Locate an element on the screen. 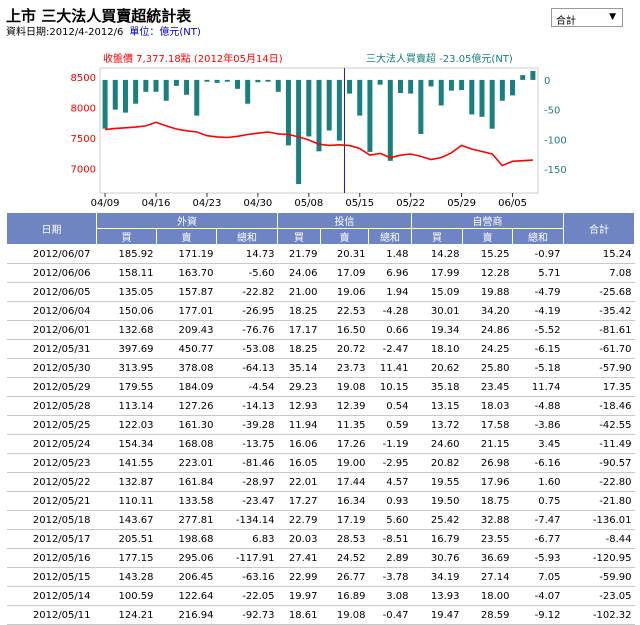 The width and height of the screenshot is (640, 625). type-select: 合計 ▼ is located at coordinates (587, 17).